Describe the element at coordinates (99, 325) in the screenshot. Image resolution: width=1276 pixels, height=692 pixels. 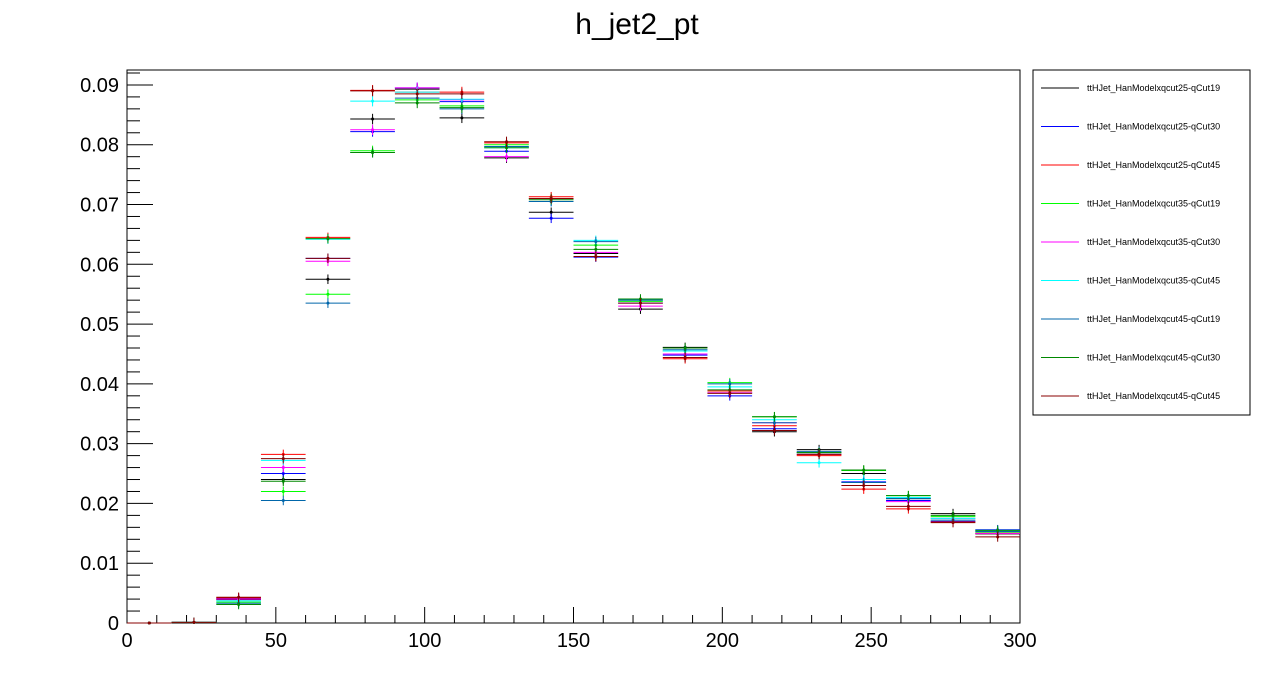
I see `y-tick-label: 0.05` at that location.